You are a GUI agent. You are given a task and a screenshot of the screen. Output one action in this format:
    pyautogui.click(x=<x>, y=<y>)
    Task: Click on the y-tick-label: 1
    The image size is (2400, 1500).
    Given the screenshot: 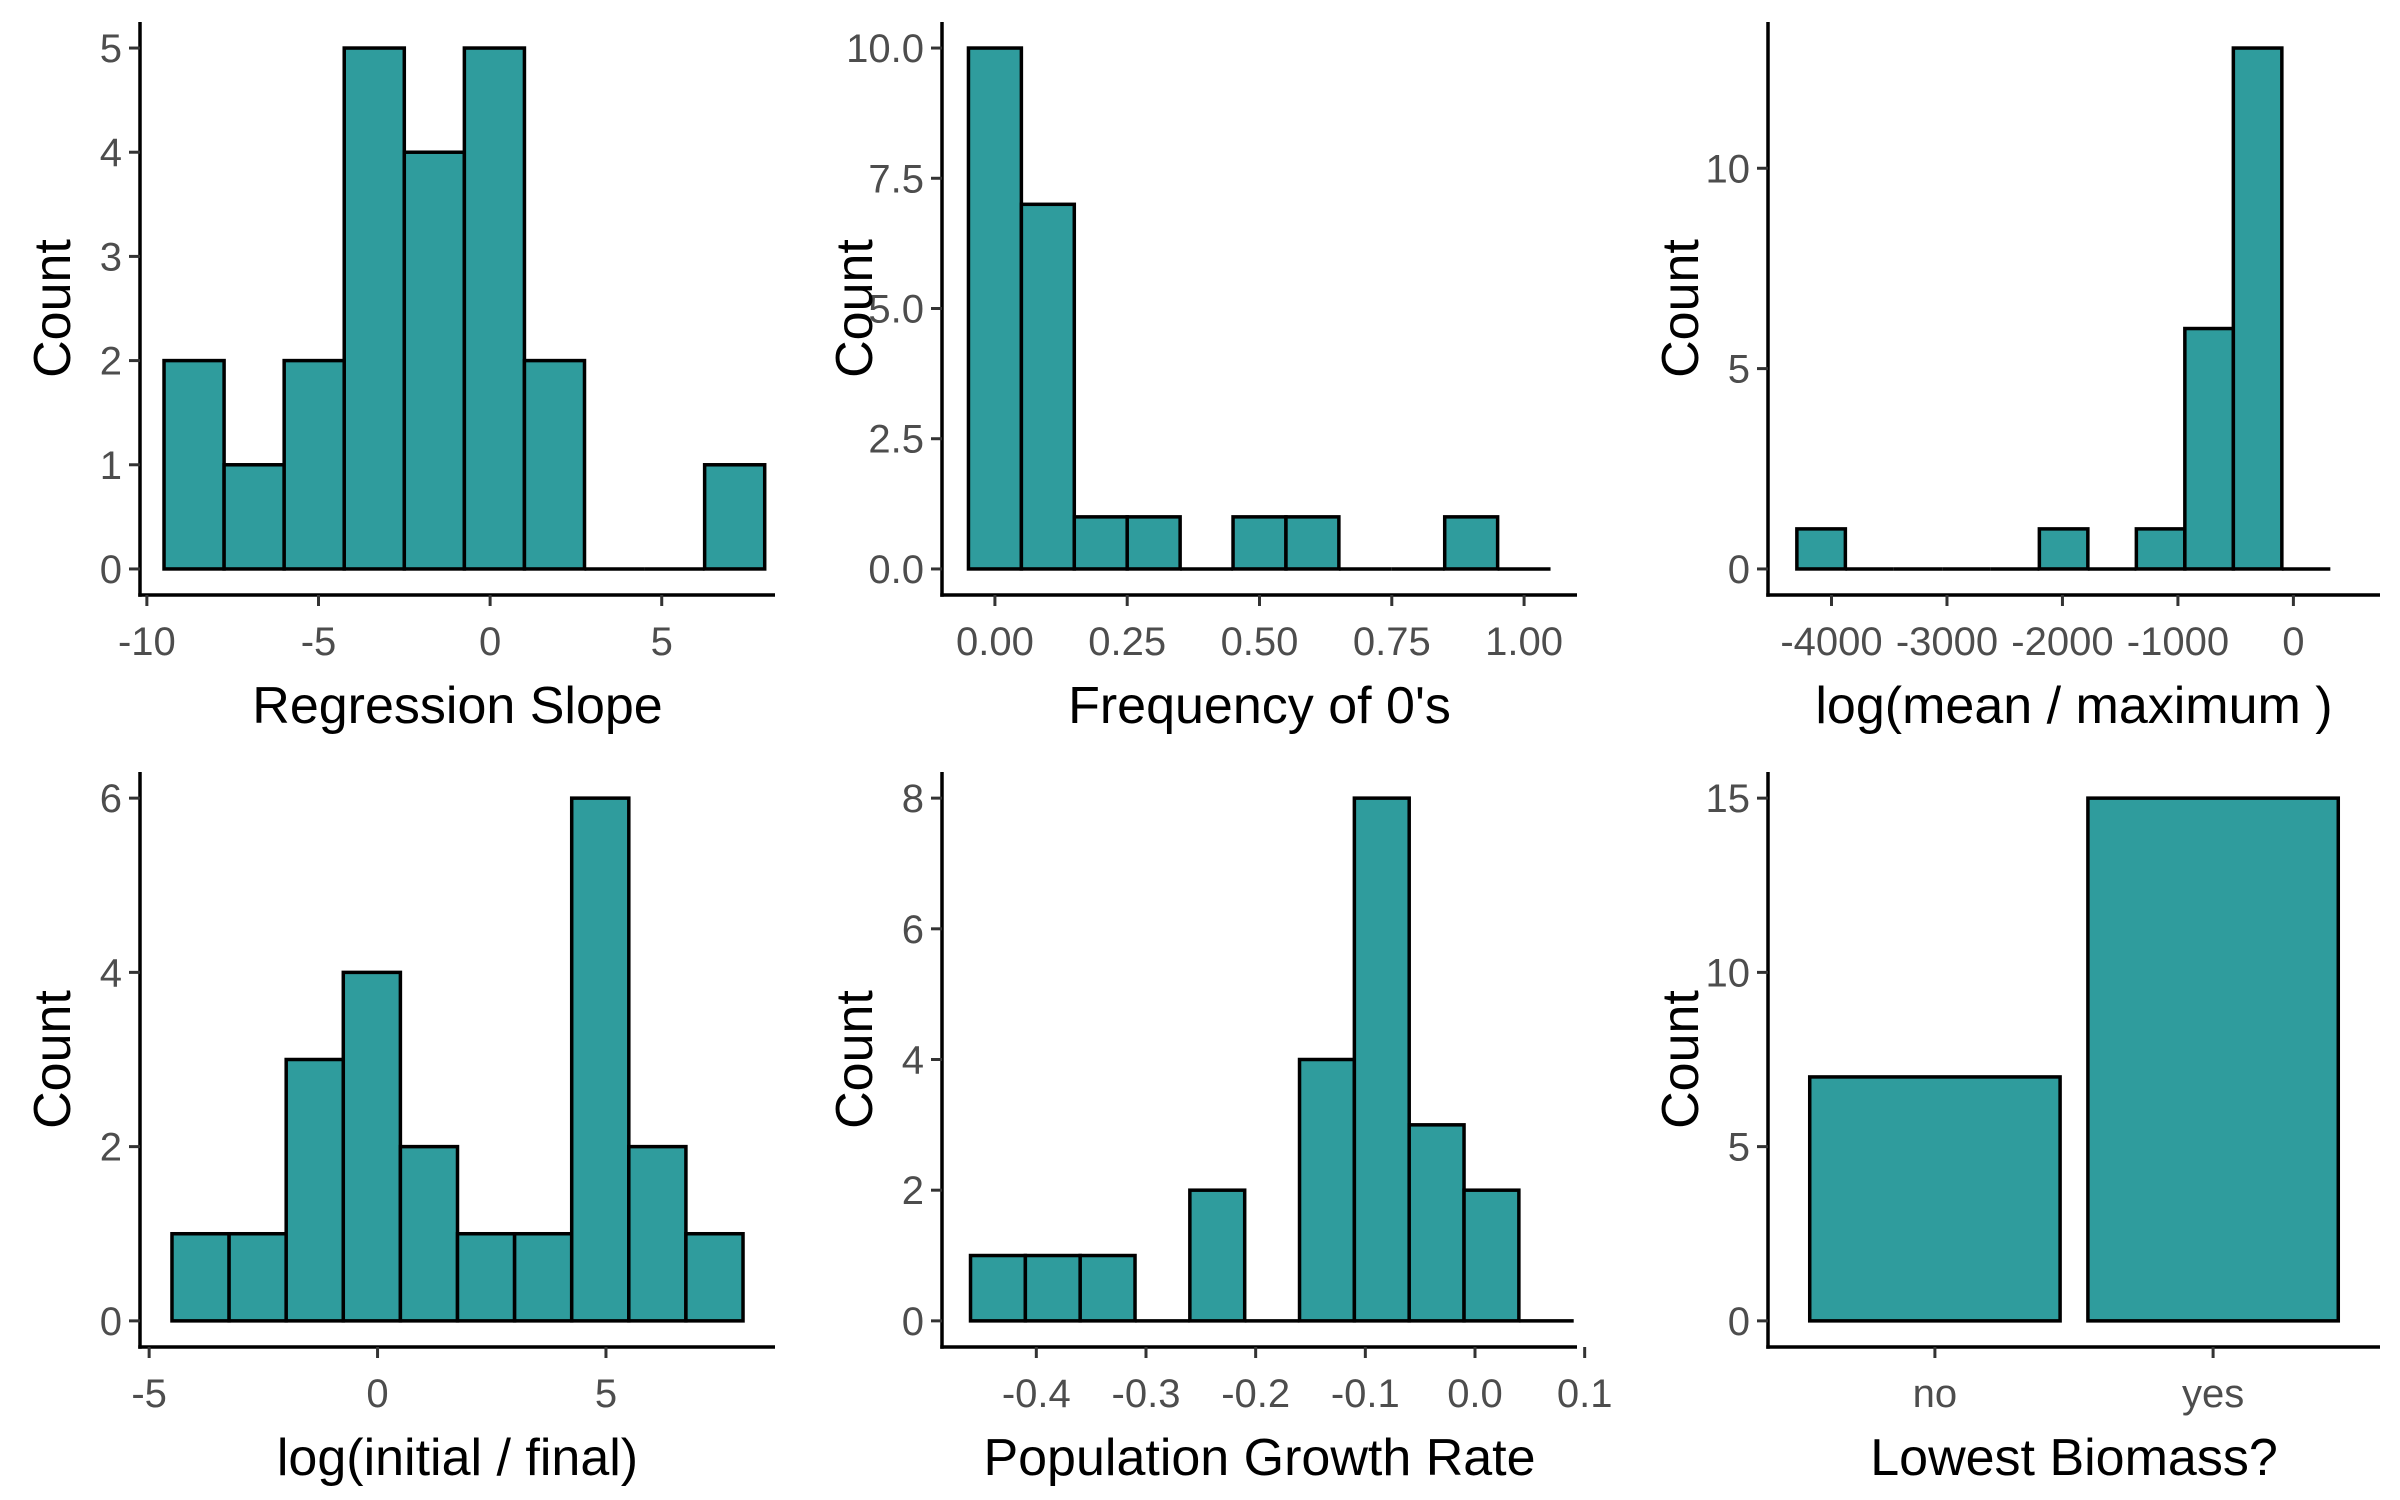 What is the action you would take?
    pyautogui.click(x=111, y=466)
    